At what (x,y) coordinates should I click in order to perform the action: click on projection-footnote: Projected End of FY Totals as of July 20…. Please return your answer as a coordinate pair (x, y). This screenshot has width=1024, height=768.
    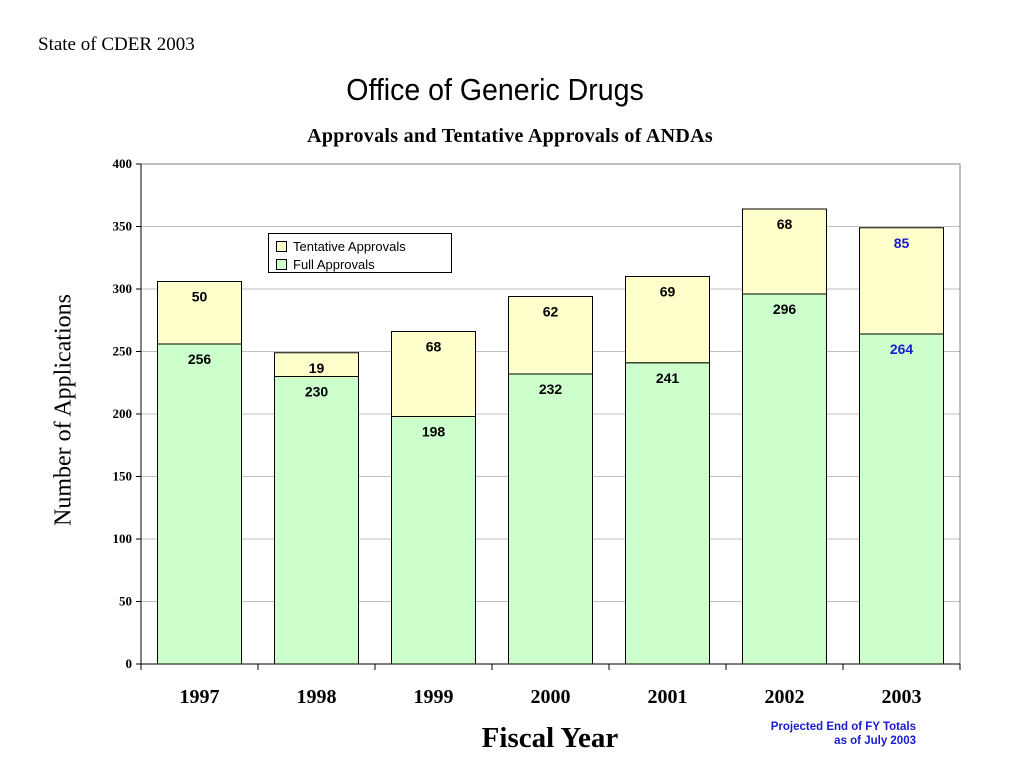
    Looking at the image, I should click on (816, 734).